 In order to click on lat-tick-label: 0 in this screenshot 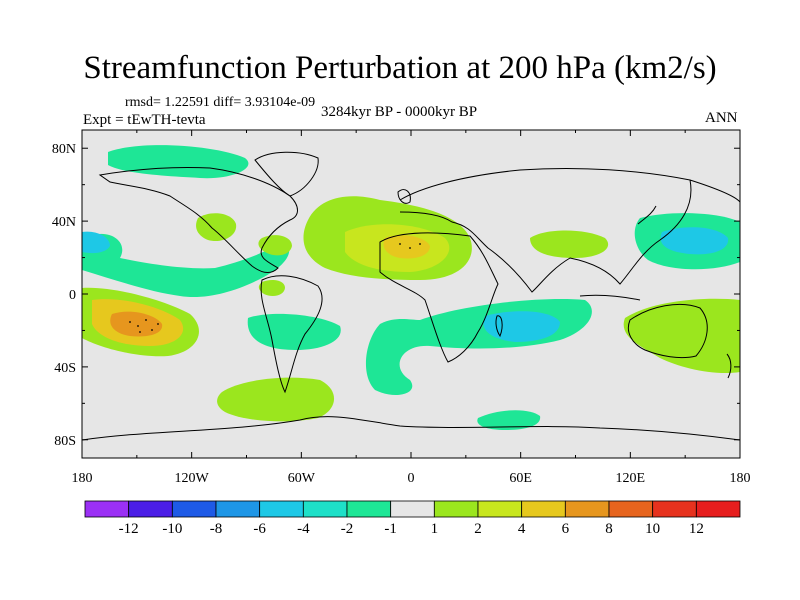, I will do `click(72, 295)`.